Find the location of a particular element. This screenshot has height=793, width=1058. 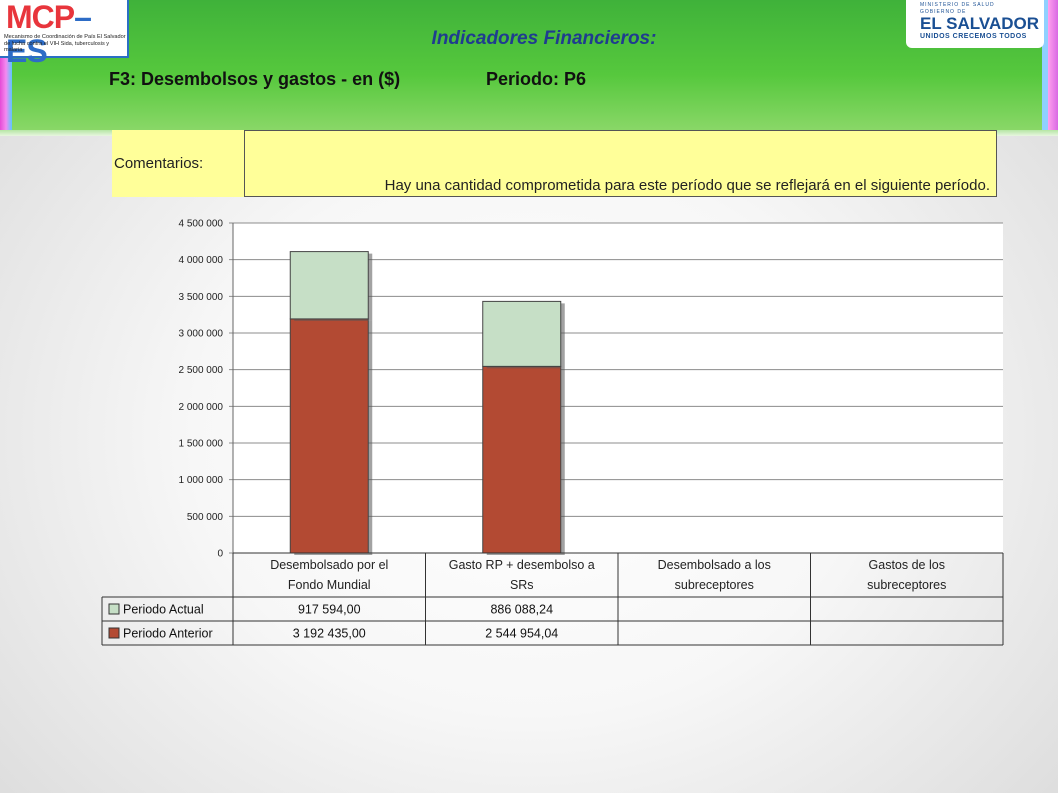

logo-dash: – is located at coordinates (83, 17).